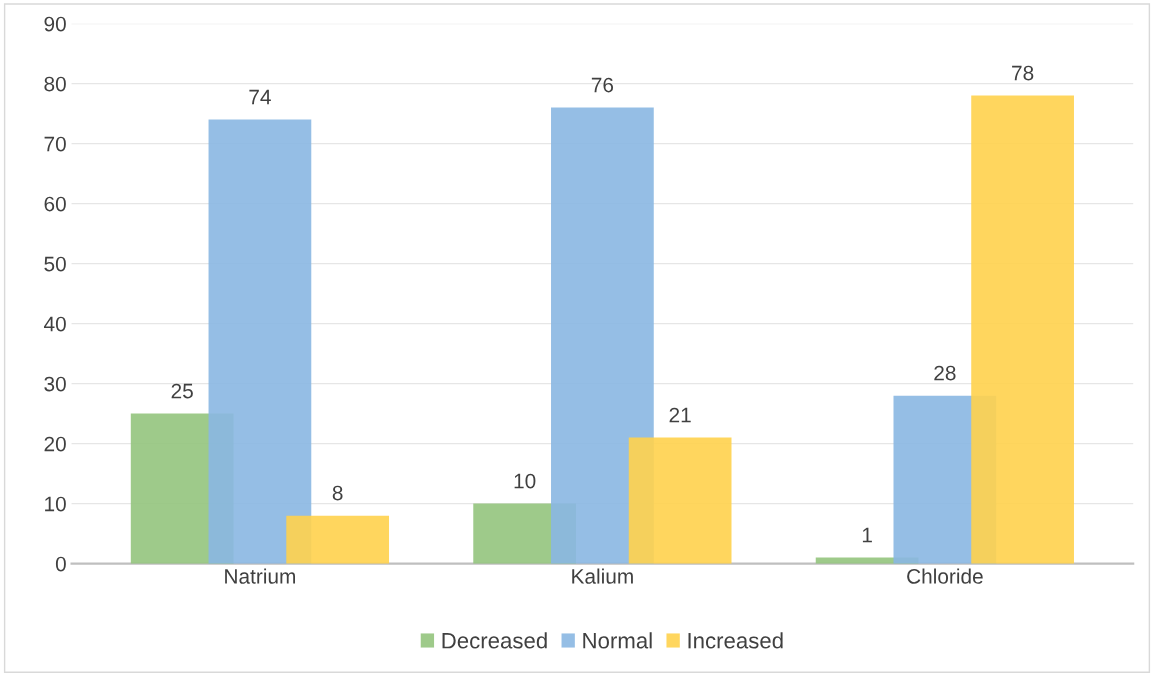 This screenshot has width=1154, height=675. Describe the element at coordinates (55, 144) in the screenshot. I see `y-tick-label: 70` at that location.